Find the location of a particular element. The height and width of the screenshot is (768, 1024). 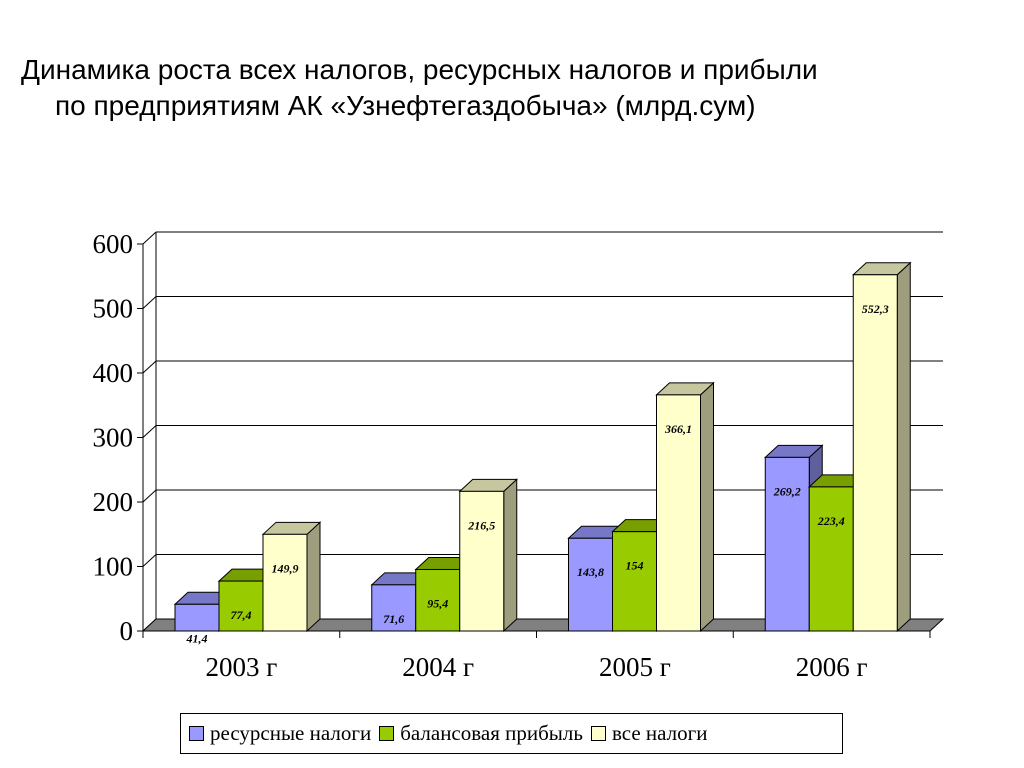

y-tick-label: 300 is located at coordinates (113, 438).